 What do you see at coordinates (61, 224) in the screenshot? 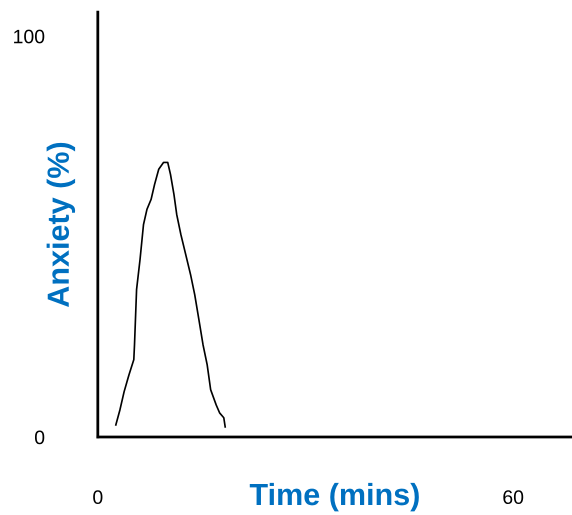
I see `y-axis-title: Anxiety (%)` at bounding box center [61, 224].